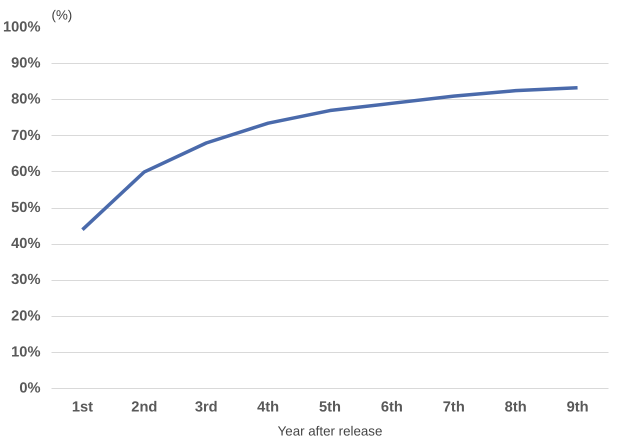 Image resolution: width=618 pixels, height=441 pixels. What do you see at coordinates (22, 28) in the screenshot?
I see `y-tick-label: 100%` at bounding box center [22, 28].